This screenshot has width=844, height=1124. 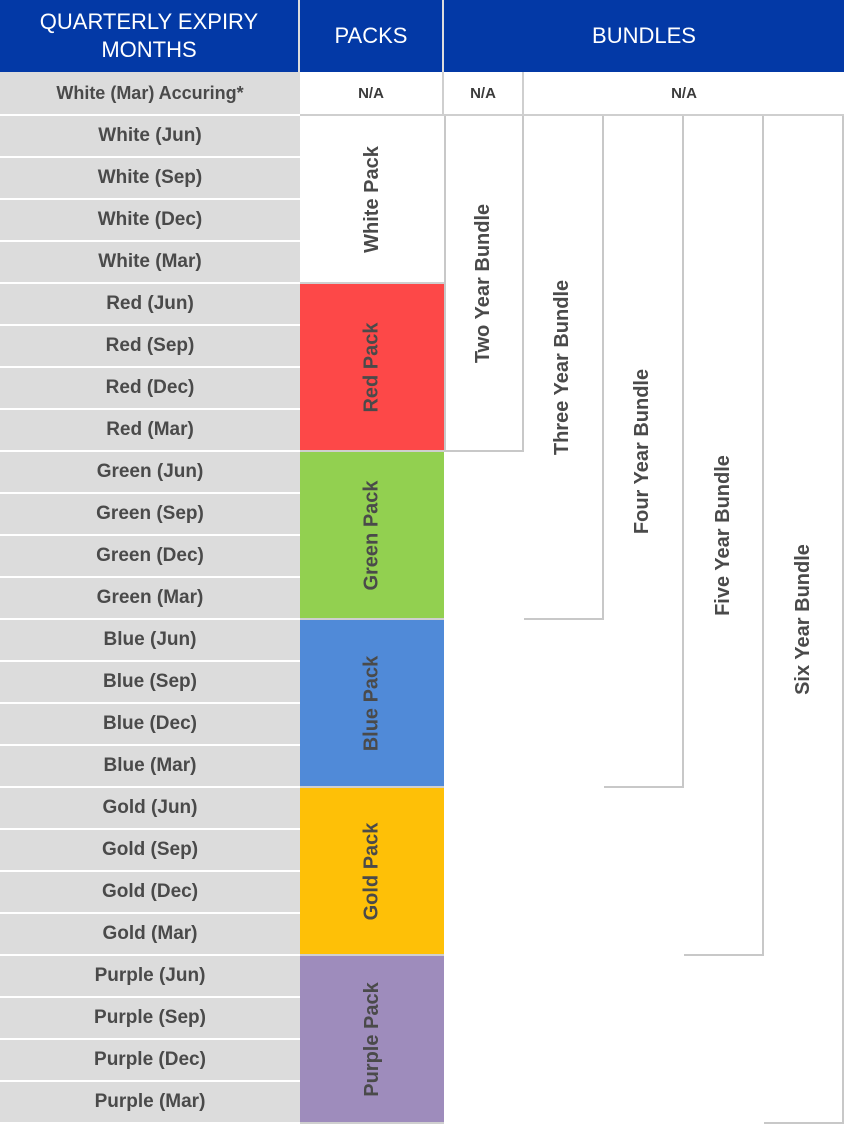 I want to click on expiry-month-row: Green (Dec), so click(x=150, y=557).